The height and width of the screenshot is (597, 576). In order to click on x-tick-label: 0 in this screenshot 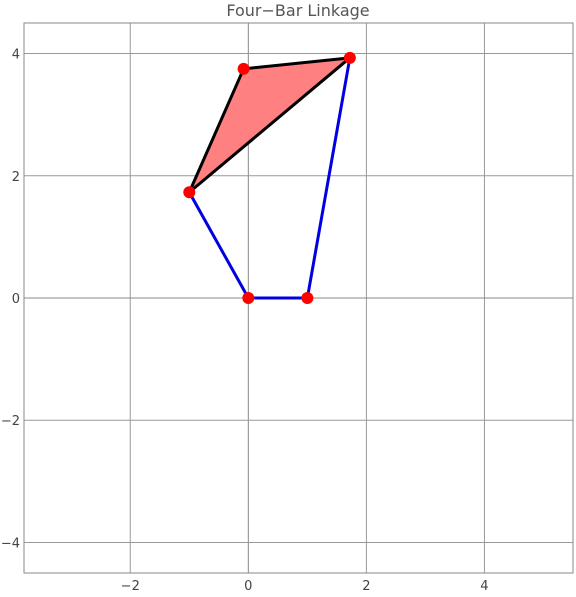, I will do `click(248, 586)`.